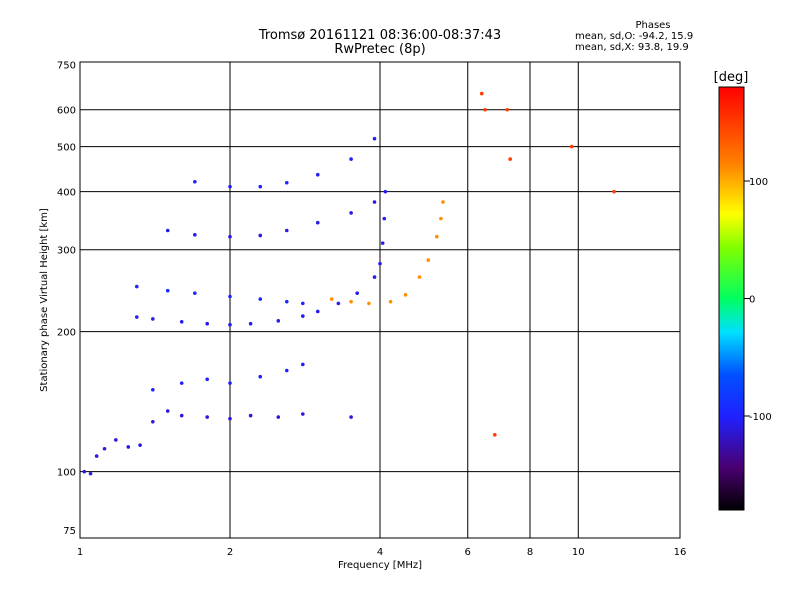 Image resolution: width=800 pixels, height=600 pixels. Describe the element at coordinates (530, 552) in the screenshot. I see `x-tick-label: 8` at that location.